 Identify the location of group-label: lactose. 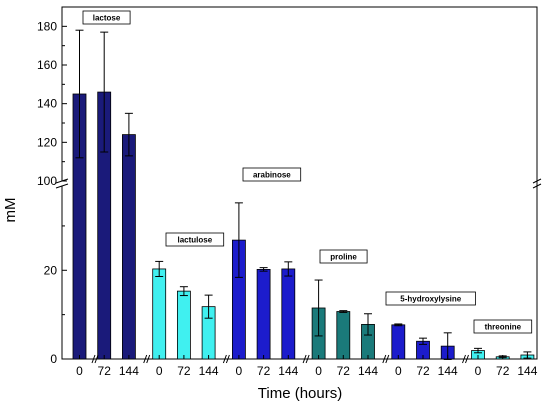
(107, 18).